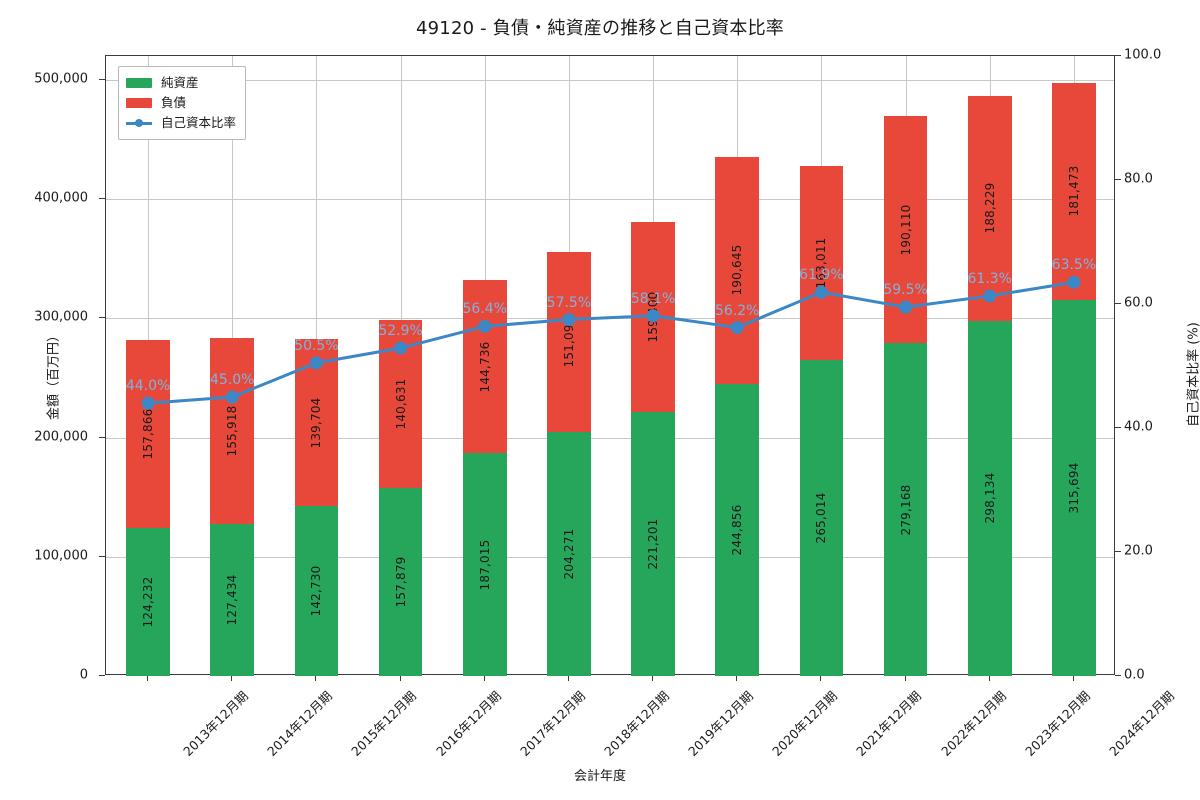 The width and height of the screenshot is (1200, 800). Describe the element at coordinates (599, 776) in the screenshot. I see `x-axis-label: 会計年度` at that location.